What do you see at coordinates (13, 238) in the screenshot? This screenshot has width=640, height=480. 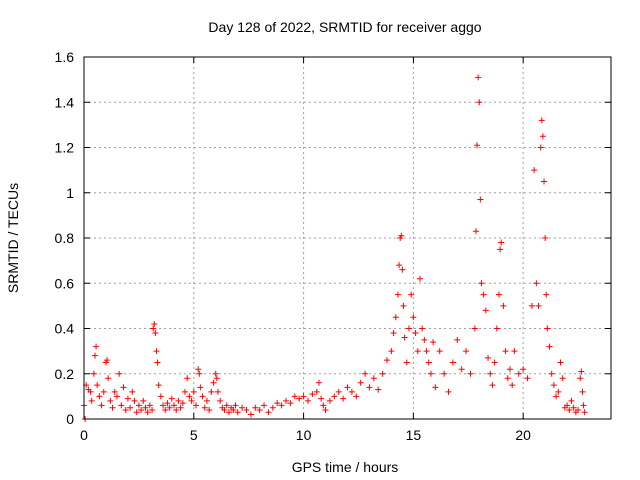 I see `y-axis-label: SRMTID / TECUs` at bounding box center [13, 238].